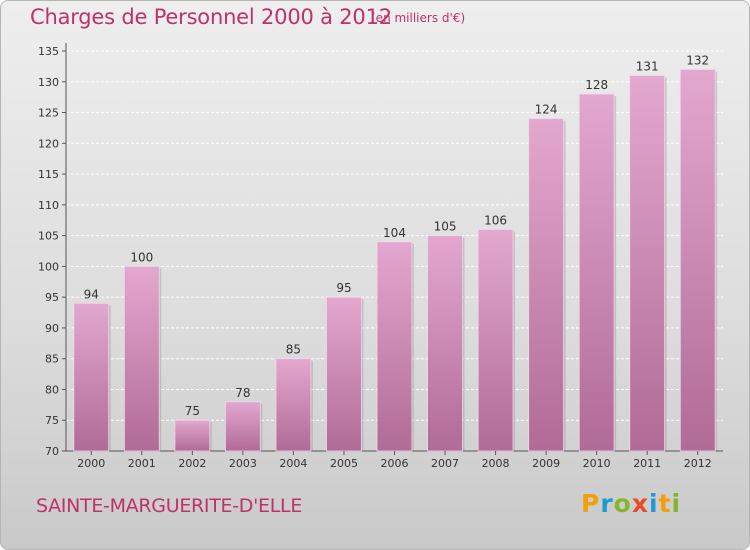 The height and width of the screenshot is (550, 750). What do you see at coordinates (211, 17) in the screenshot?
I see `chart-title: Charges de Personnel 2000 à 2012` at bounding box center [211, 17].